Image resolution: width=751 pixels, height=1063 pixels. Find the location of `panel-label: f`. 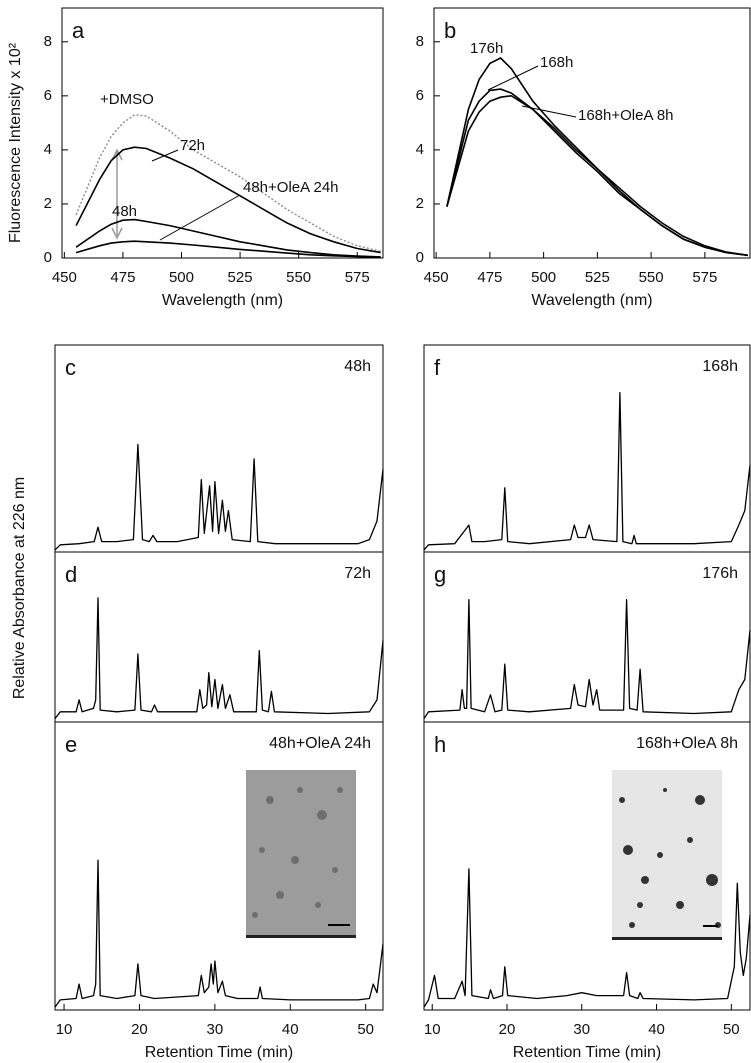

panel-label: f is located at coordinates (437, 367).